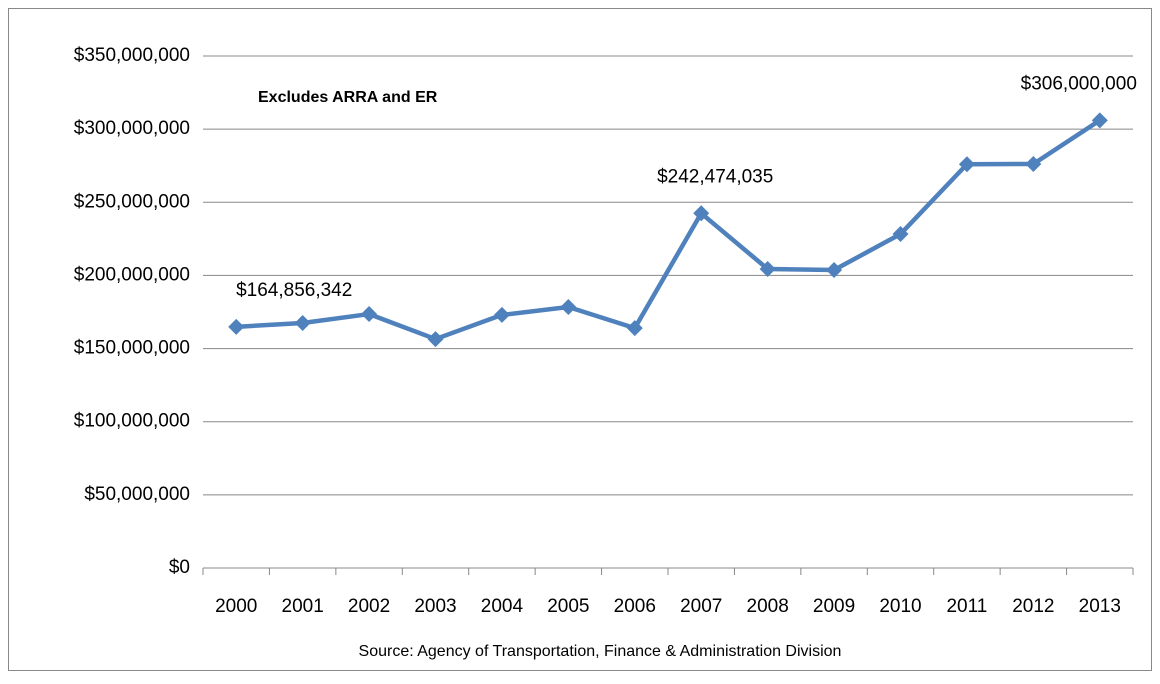 Image resolution: width=1160 pixels, height=684 pixels. Describe the element at coordinates (701, 606) in the screenshot. I see `x-tick-label: 2007` at that location.